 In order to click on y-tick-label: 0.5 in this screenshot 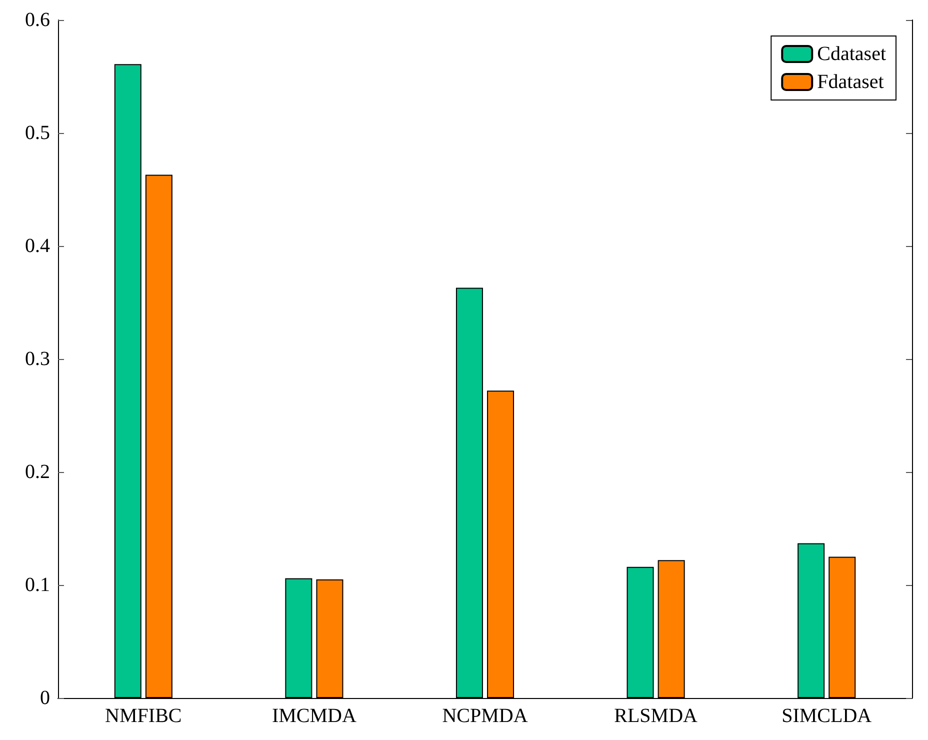, I will do `click(37, 133)`.